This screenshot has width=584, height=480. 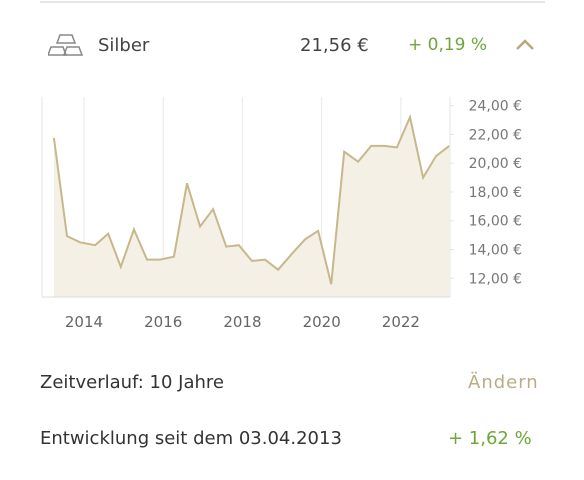 I want to click on y-tick-label: 20,00 €, so click(x=495, y=164).